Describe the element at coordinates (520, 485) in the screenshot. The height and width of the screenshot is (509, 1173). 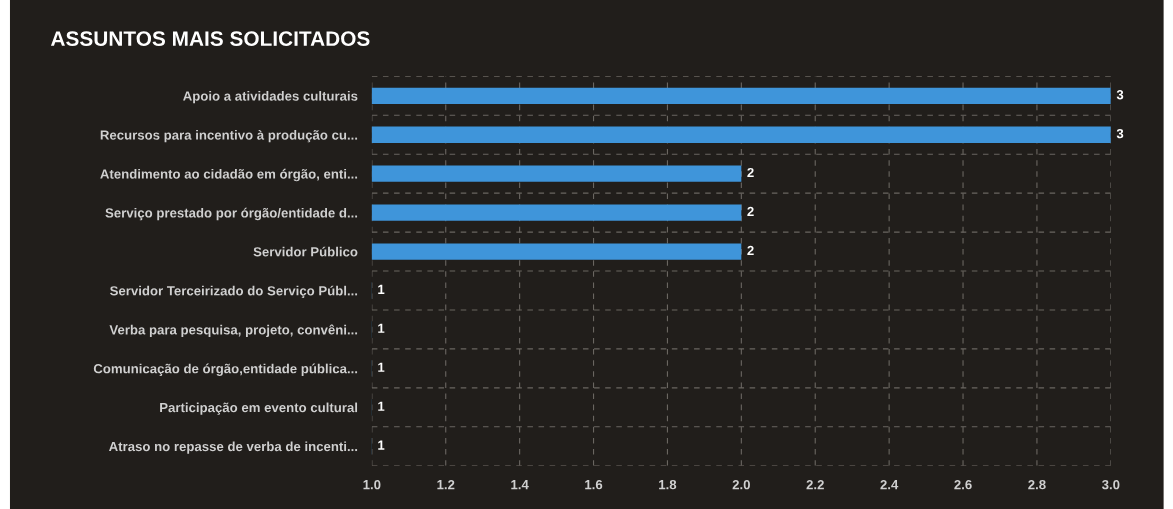
I see `x-tick-label: 1.4` at that location.